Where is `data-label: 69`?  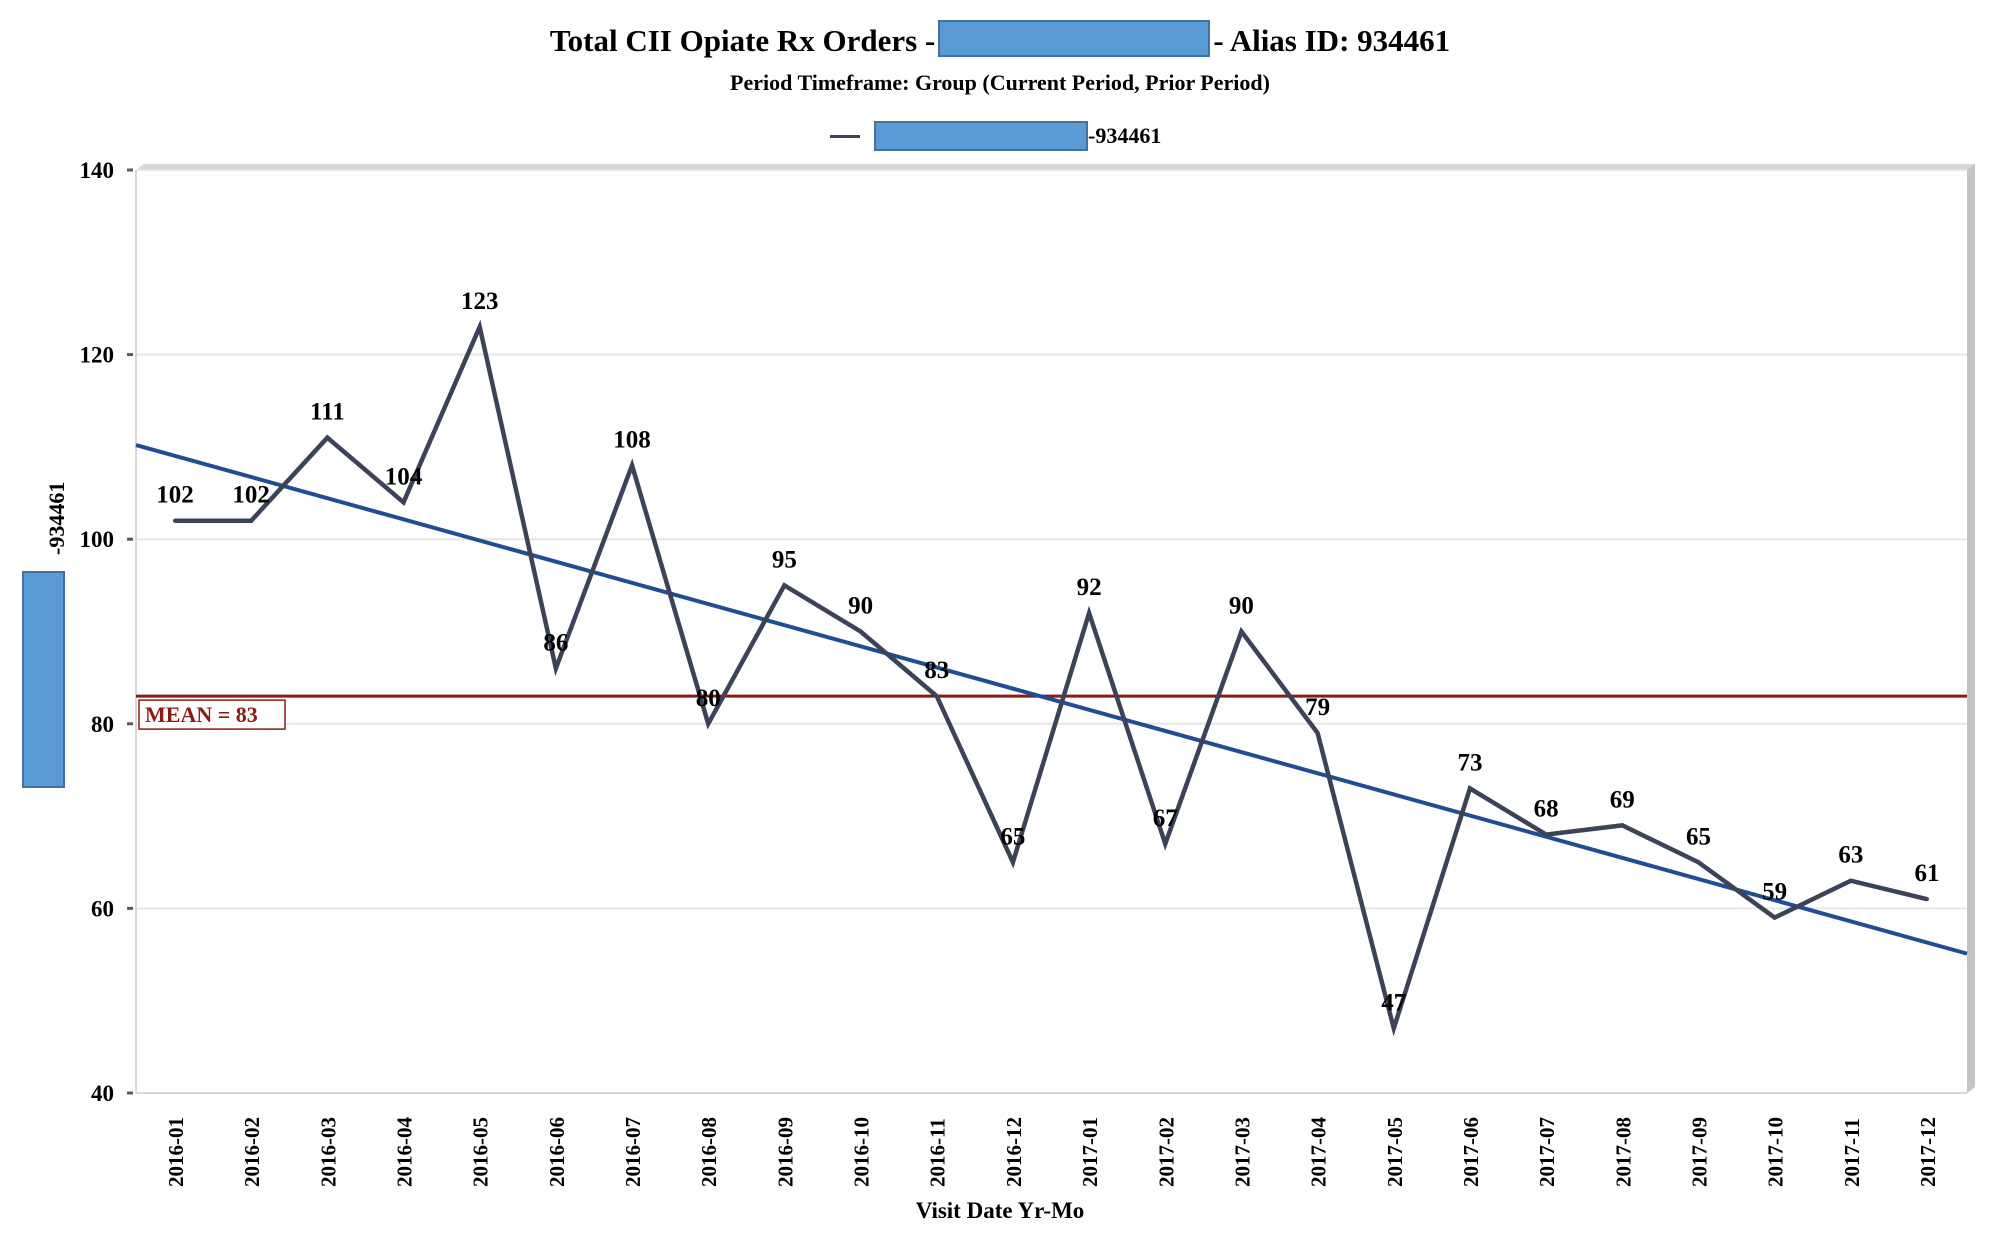 data-label: 69 is located at coordinates (1622, 799).